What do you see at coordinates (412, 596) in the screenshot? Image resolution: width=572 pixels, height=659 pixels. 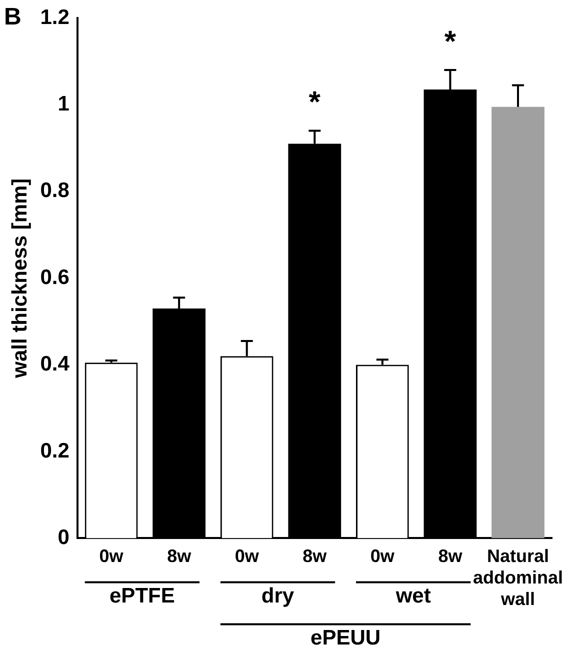 I see `text: wet` at bounding box center [412, 596].